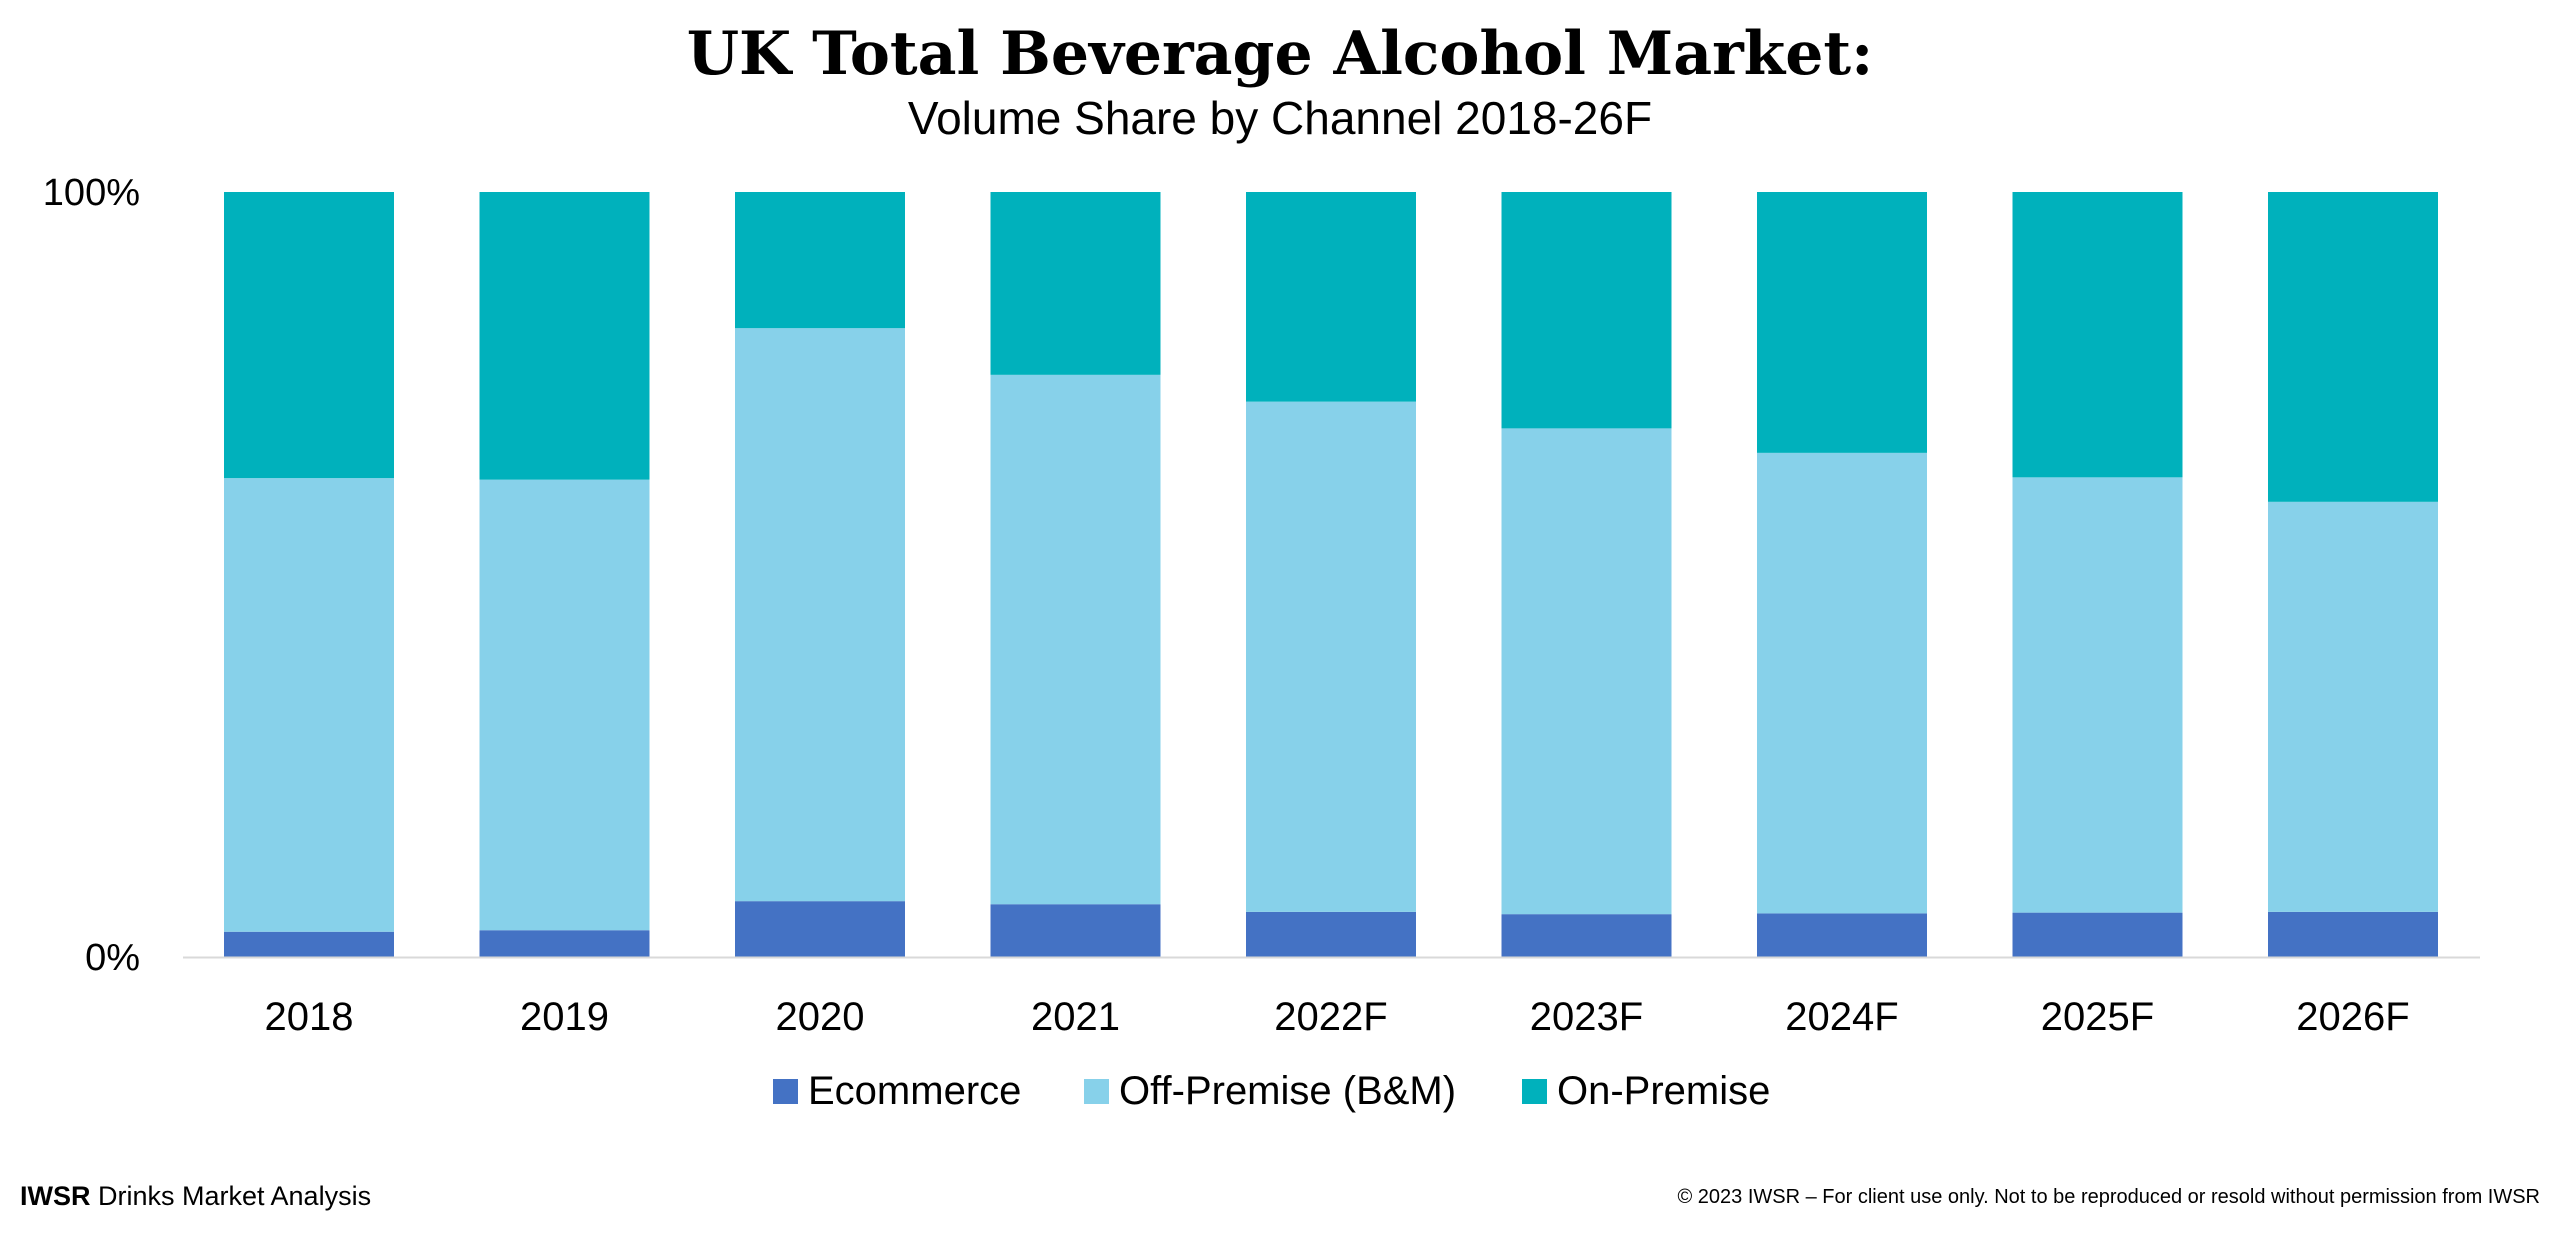 The image size is (2560, 1258). What do you see at coordinates (1841, 1017) in the screenshot?
I see `x-tick-label: 2024F` at bounding box center [1841, 1017].